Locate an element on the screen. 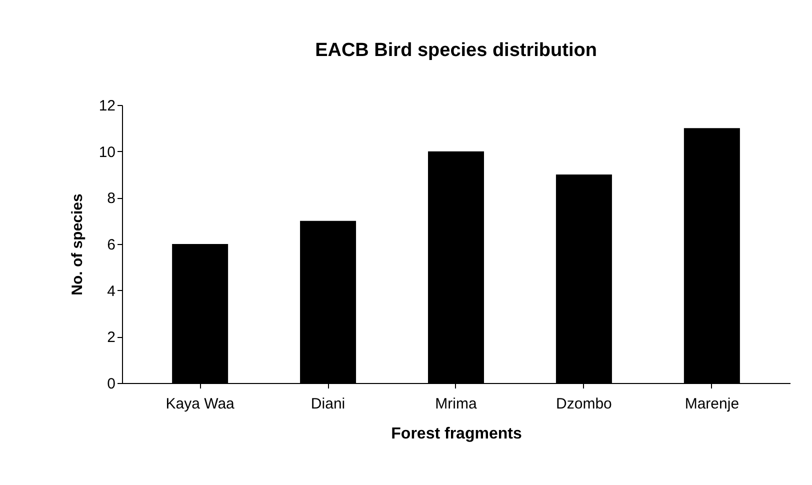 The height and width of the screenshot is (485, 812). x-tick-label: Kaya Waa is located at coordinates (201, 404).